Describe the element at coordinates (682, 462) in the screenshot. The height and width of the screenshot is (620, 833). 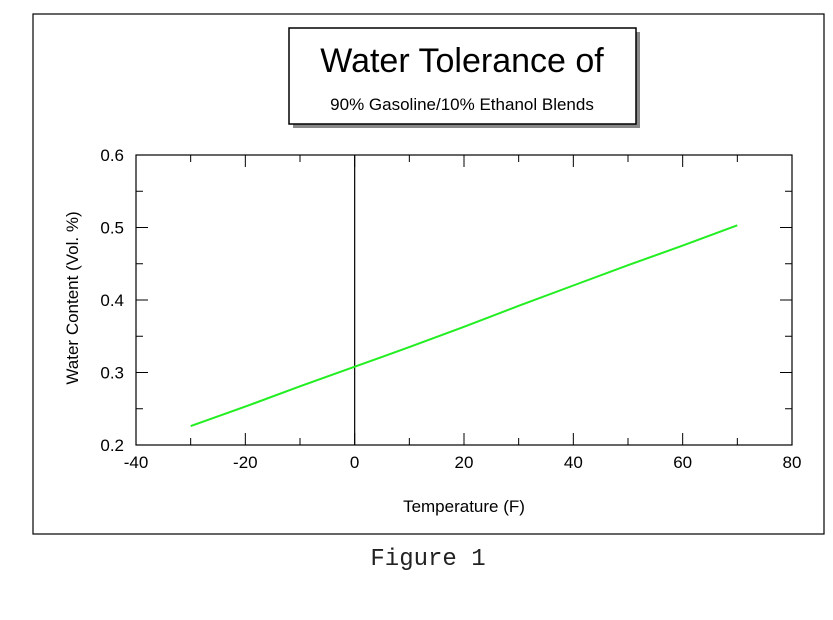
I see `x-tick-label: 60` at that location.